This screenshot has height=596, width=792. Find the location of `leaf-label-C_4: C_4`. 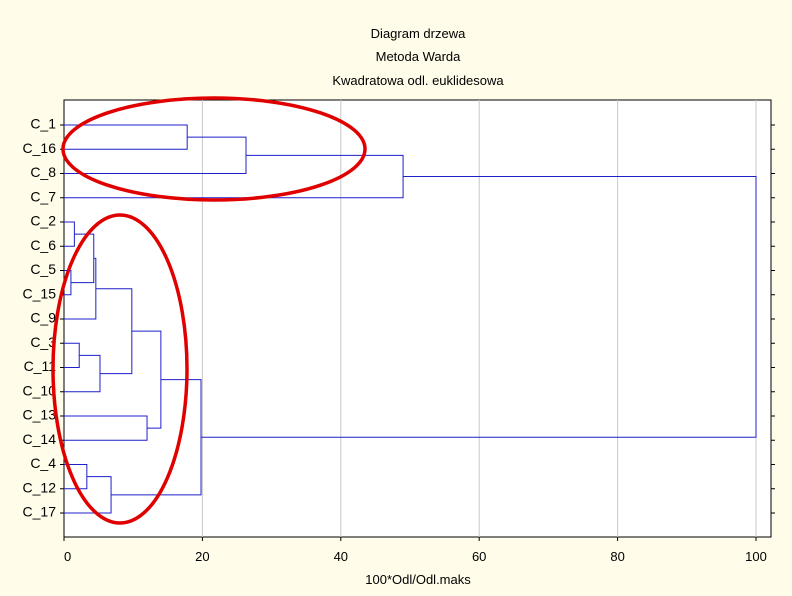

leaf-label-C_4: C_4 is located at coordinates (43, 463).